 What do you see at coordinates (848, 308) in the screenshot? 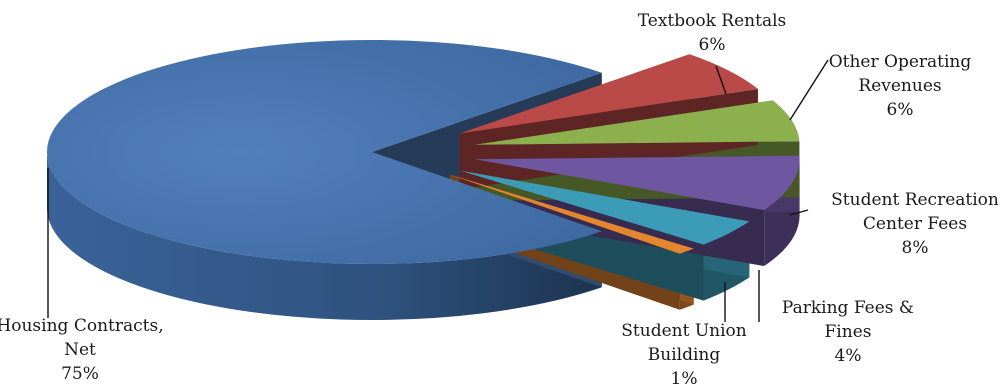
I see `slice-name-label: Parking Fees &` at bounding box center [848, 308].